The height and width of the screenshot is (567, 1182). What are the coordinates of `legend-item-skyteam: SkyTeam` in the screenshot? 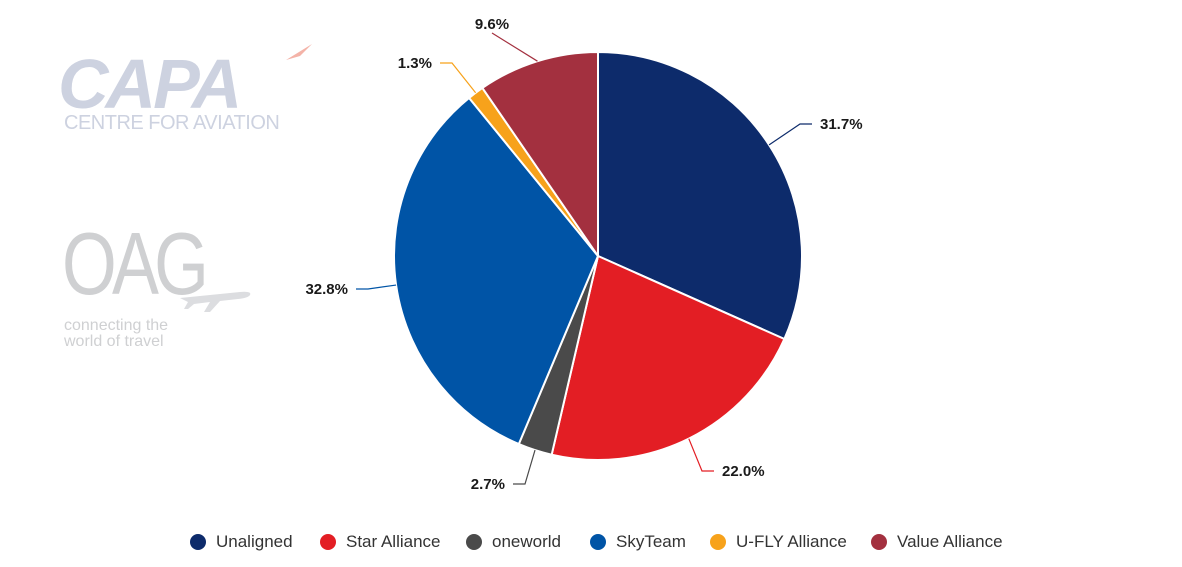 It's located at (638, 542).